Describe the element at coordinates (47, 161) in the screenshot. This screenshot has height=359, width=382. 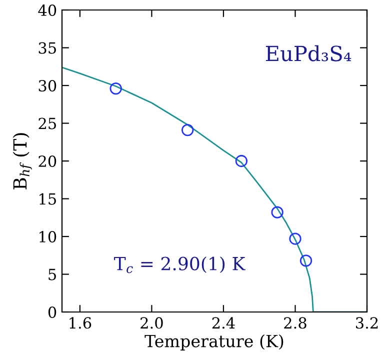
I see `y-tick-label: 20` at that location.